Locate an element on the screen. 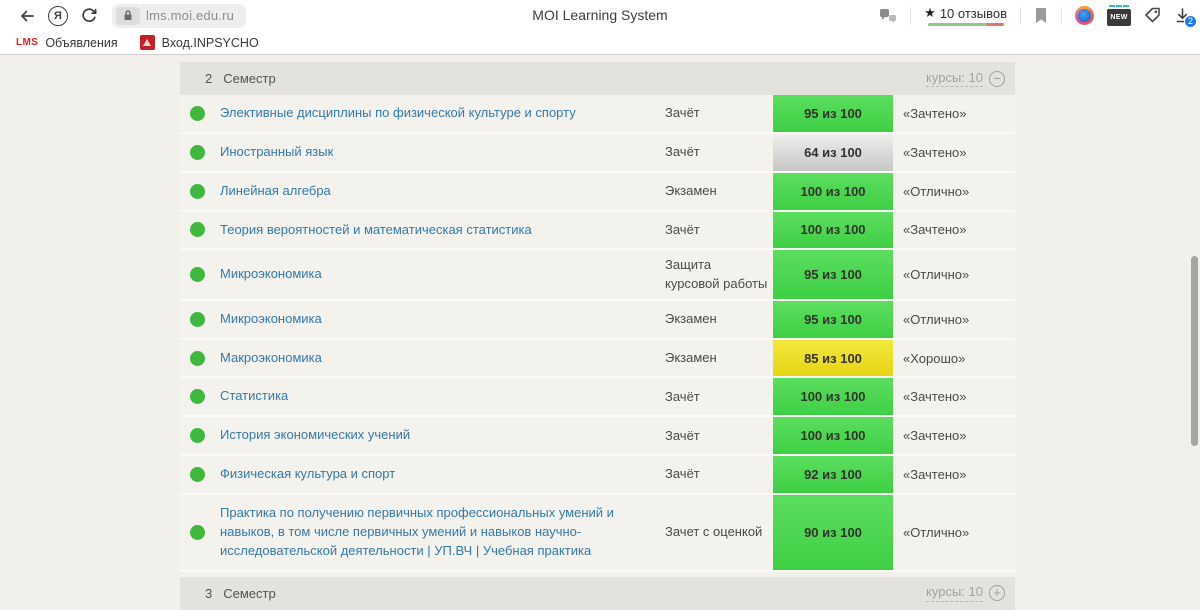 This screenshot has width=1200, height=610. grade-text: «Хорошо» is located at coordinates (934, 358).